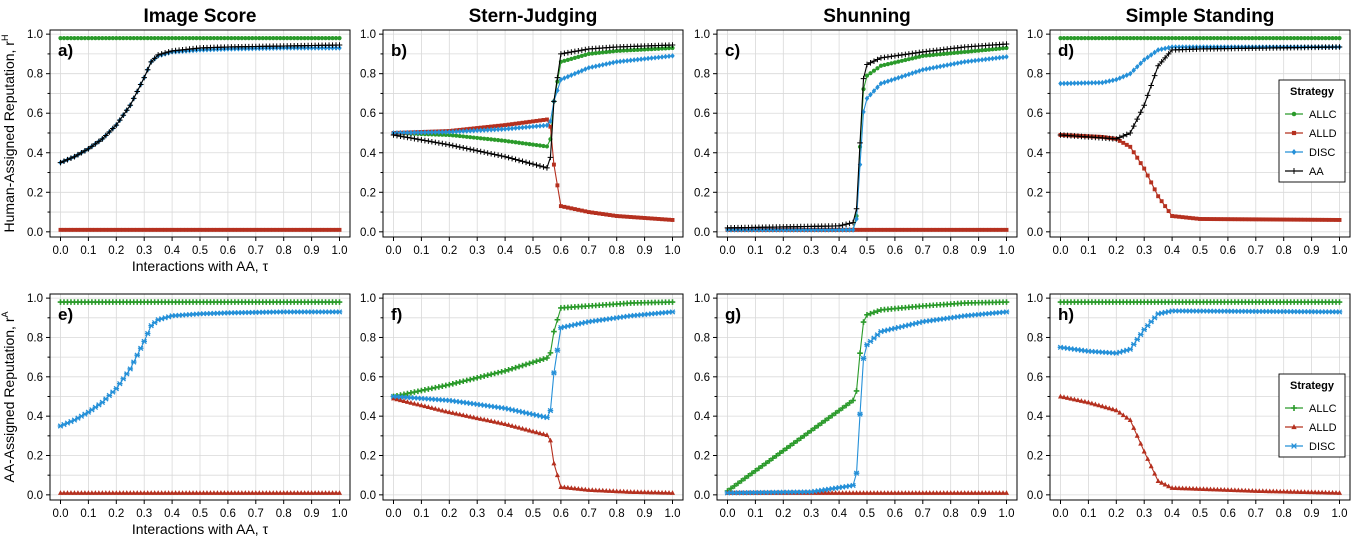  I want to click on x-tick-label: 0.3, so click(811, 514).